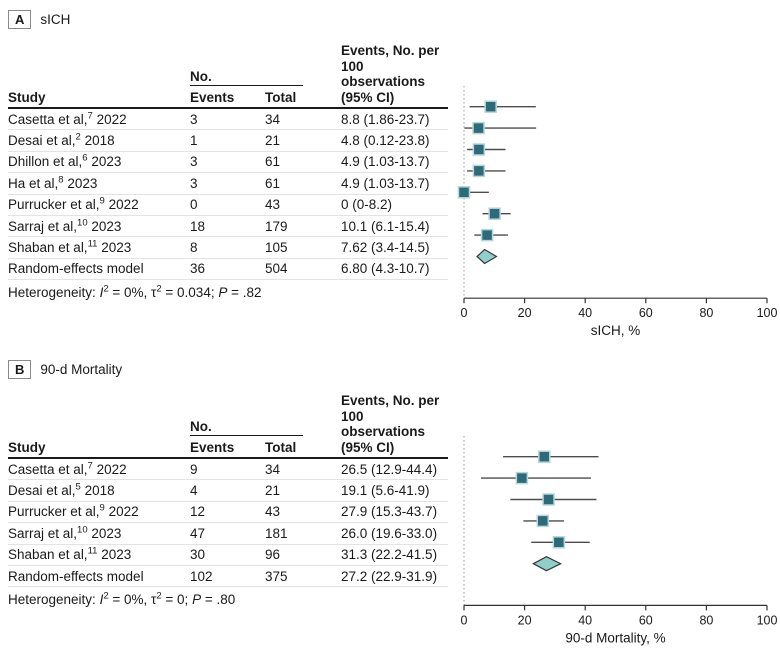 The image size is (780, 656). Describe the element at coordinates (273, 183) in the screenshot. I see `total-value: 61` at that location.